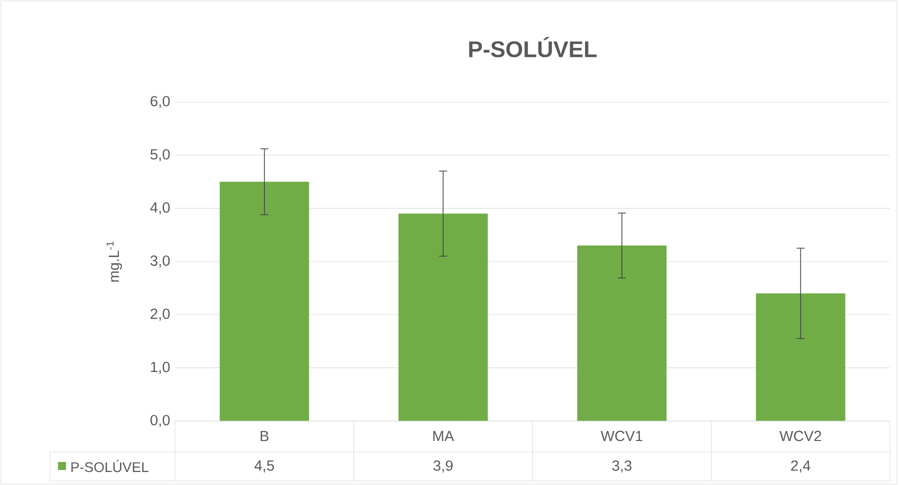 This screenshot has height=485, width=901. What do you see at coordinates (160, 421) in the screenshot?
I see `y-tick-label: 0,0` at bounding box center [160, 421].